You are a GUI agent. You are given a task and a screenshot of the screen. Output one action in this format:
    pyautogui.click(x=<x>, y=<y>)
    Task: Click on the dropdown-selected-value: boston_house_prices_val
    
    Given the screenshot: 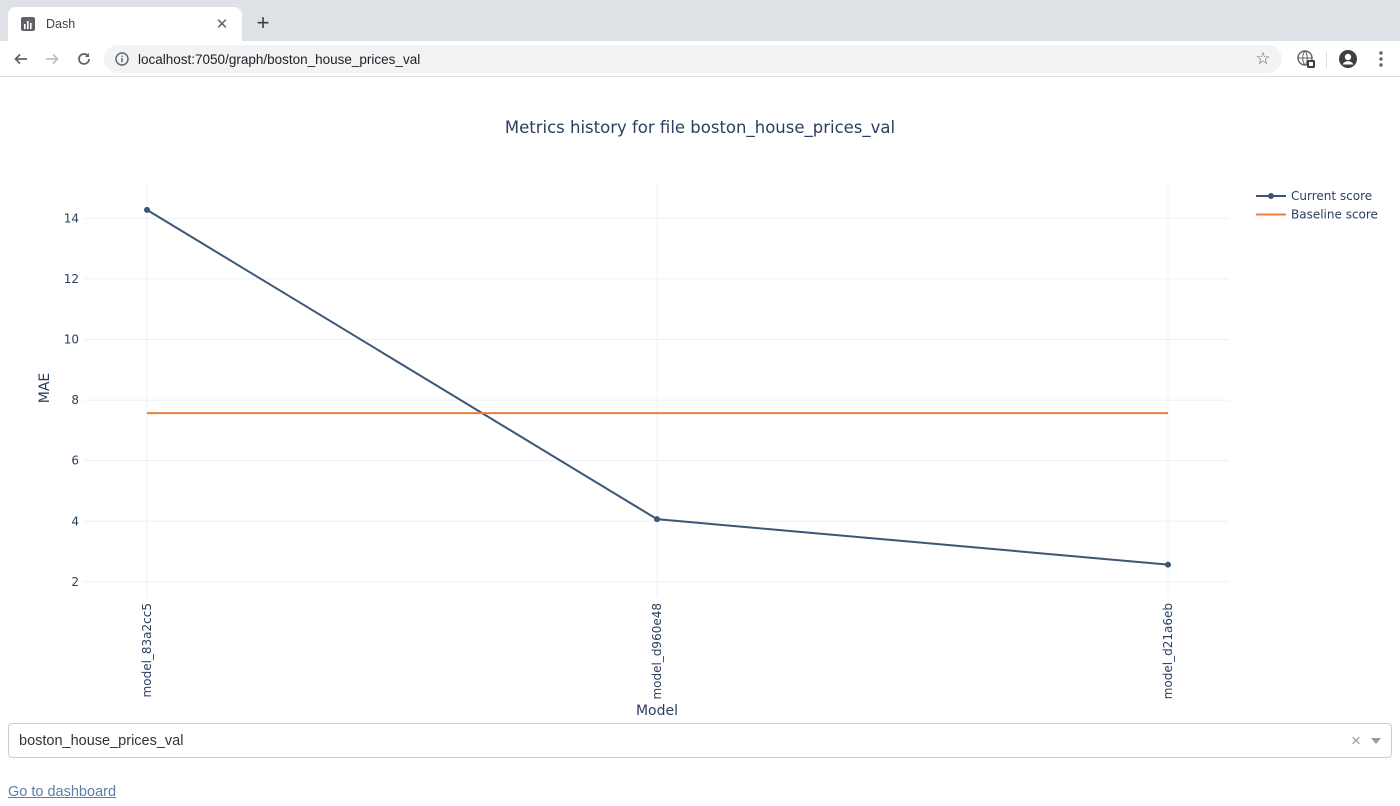 What is the action you would take?
    pyautogui.click(x=101, y=740)
    